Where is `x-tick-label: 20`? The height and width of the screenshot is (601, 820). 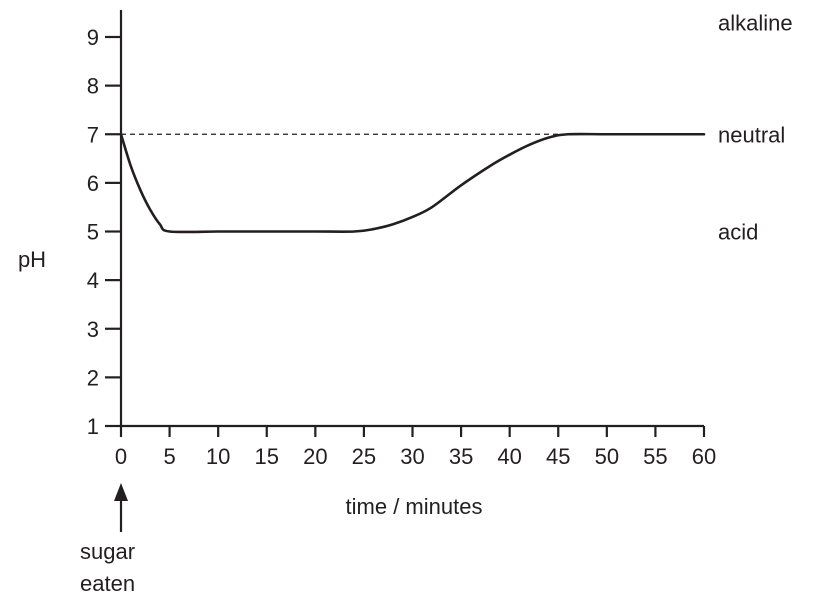 x-tick-label: 20 is located at coordinates (315, 456).